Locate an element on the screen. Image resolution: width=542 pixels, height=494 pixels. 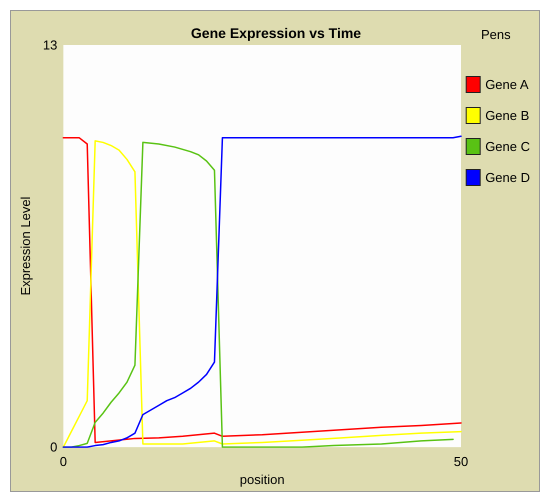
chart-title: Gene Expression vs Time is located at coordinates (276, 33).